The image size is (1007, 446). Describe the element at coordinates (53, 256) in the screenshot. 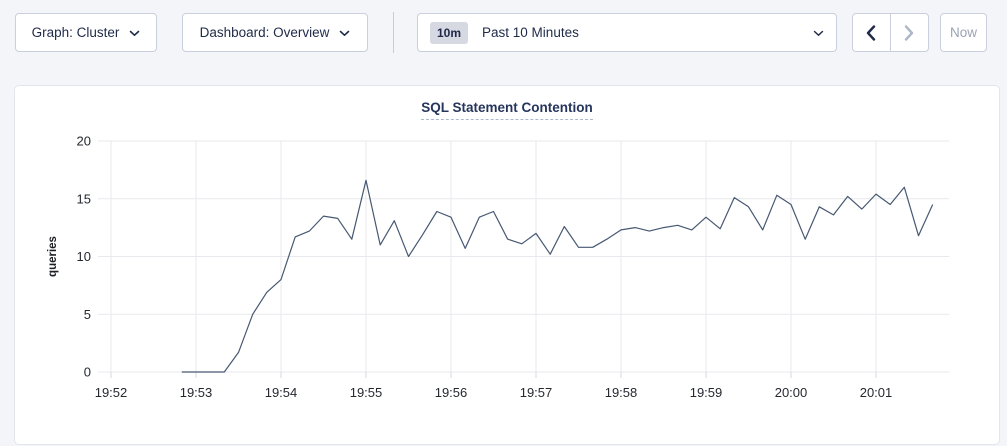

I see `y-axis-title: queries` at that location.